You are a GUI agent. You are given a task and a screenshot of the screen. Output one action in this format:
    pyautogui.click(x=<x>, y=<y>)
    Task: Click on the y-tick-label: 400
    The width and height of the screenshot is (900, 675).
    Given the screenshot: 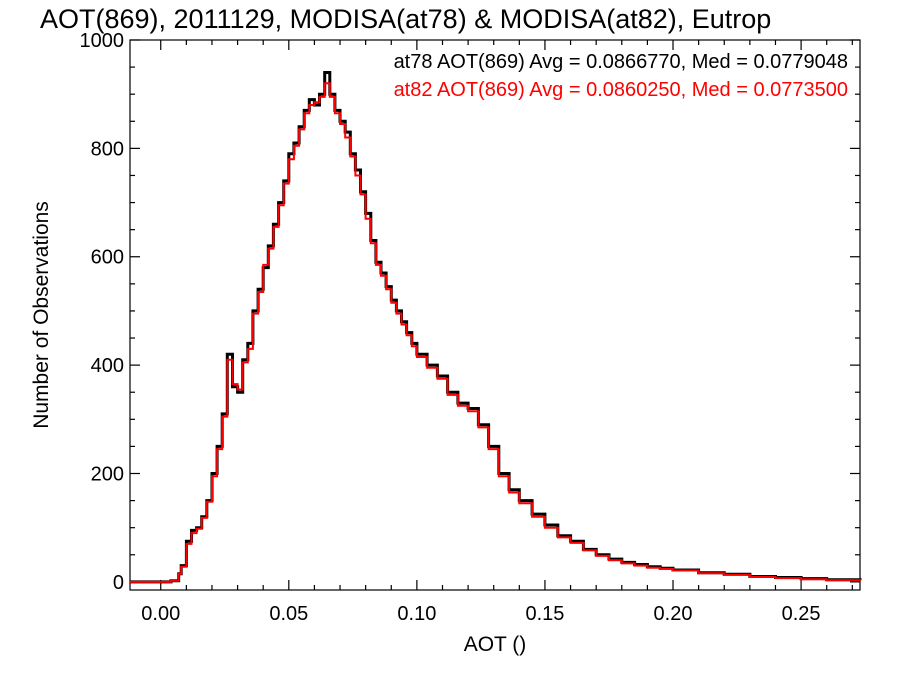 What is the action you would take?
    pyautogui.click(x=107, y=366)
    